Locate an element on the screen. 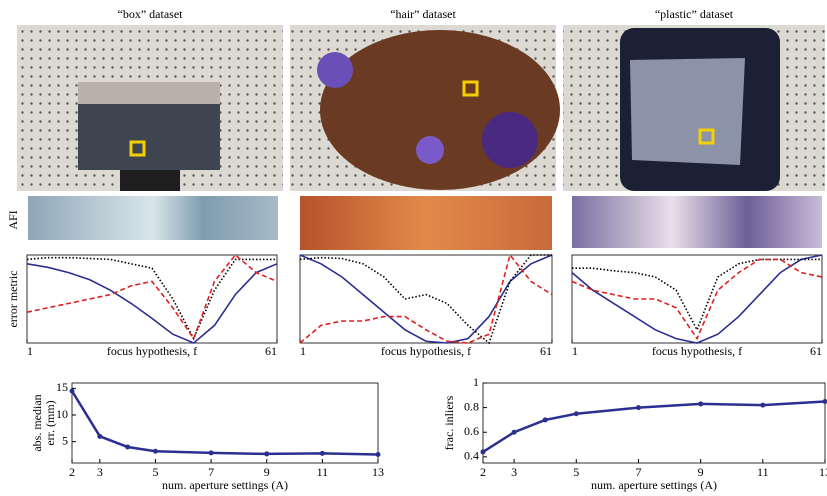  afi-label: AFI is located at coordinates (13, 219).